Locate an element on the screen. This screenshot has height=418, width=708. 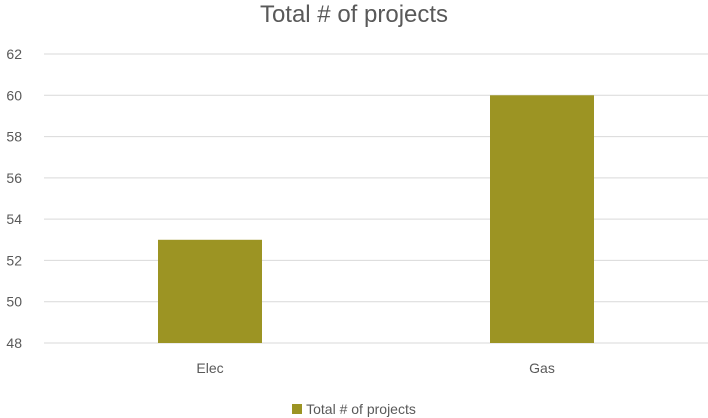
y-tick-label: 48 is located at coordinates (14, 343).